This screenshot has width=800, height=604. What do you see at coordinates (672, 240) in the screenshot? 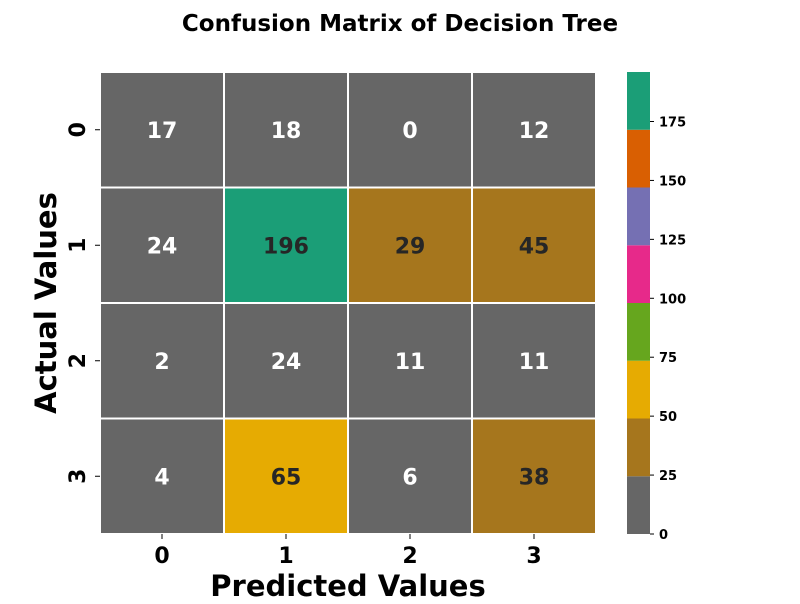
I see `colorbar-tick-label: 125` at bounding box center [672, 240].